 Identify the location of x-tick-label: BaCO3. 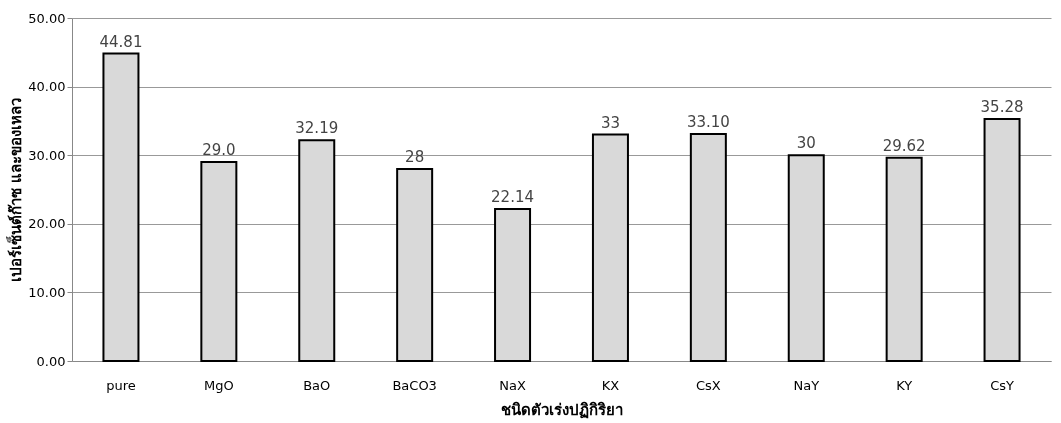
(414, 385).